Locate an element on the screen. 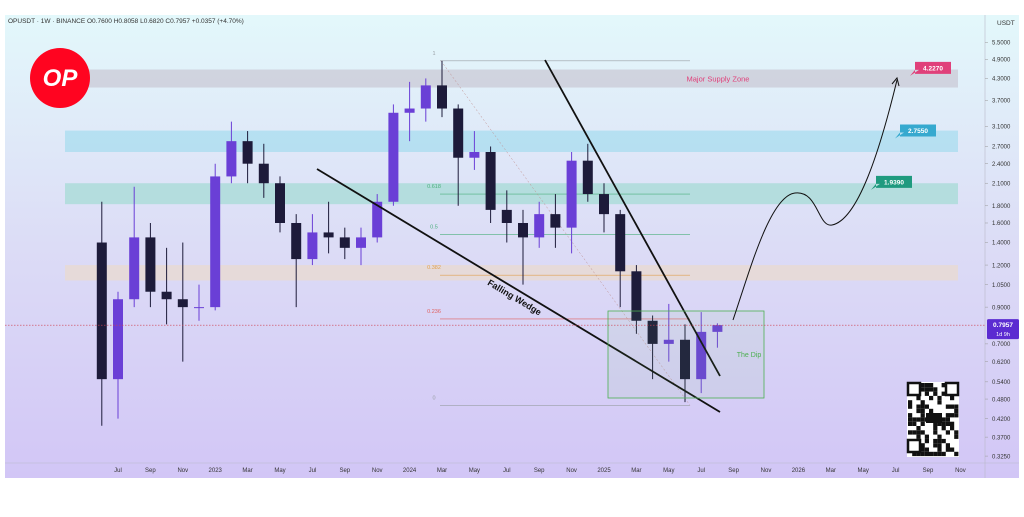  price-labels: 4.2270 2.7550 1.9390 is located at coordinates (911, 125).